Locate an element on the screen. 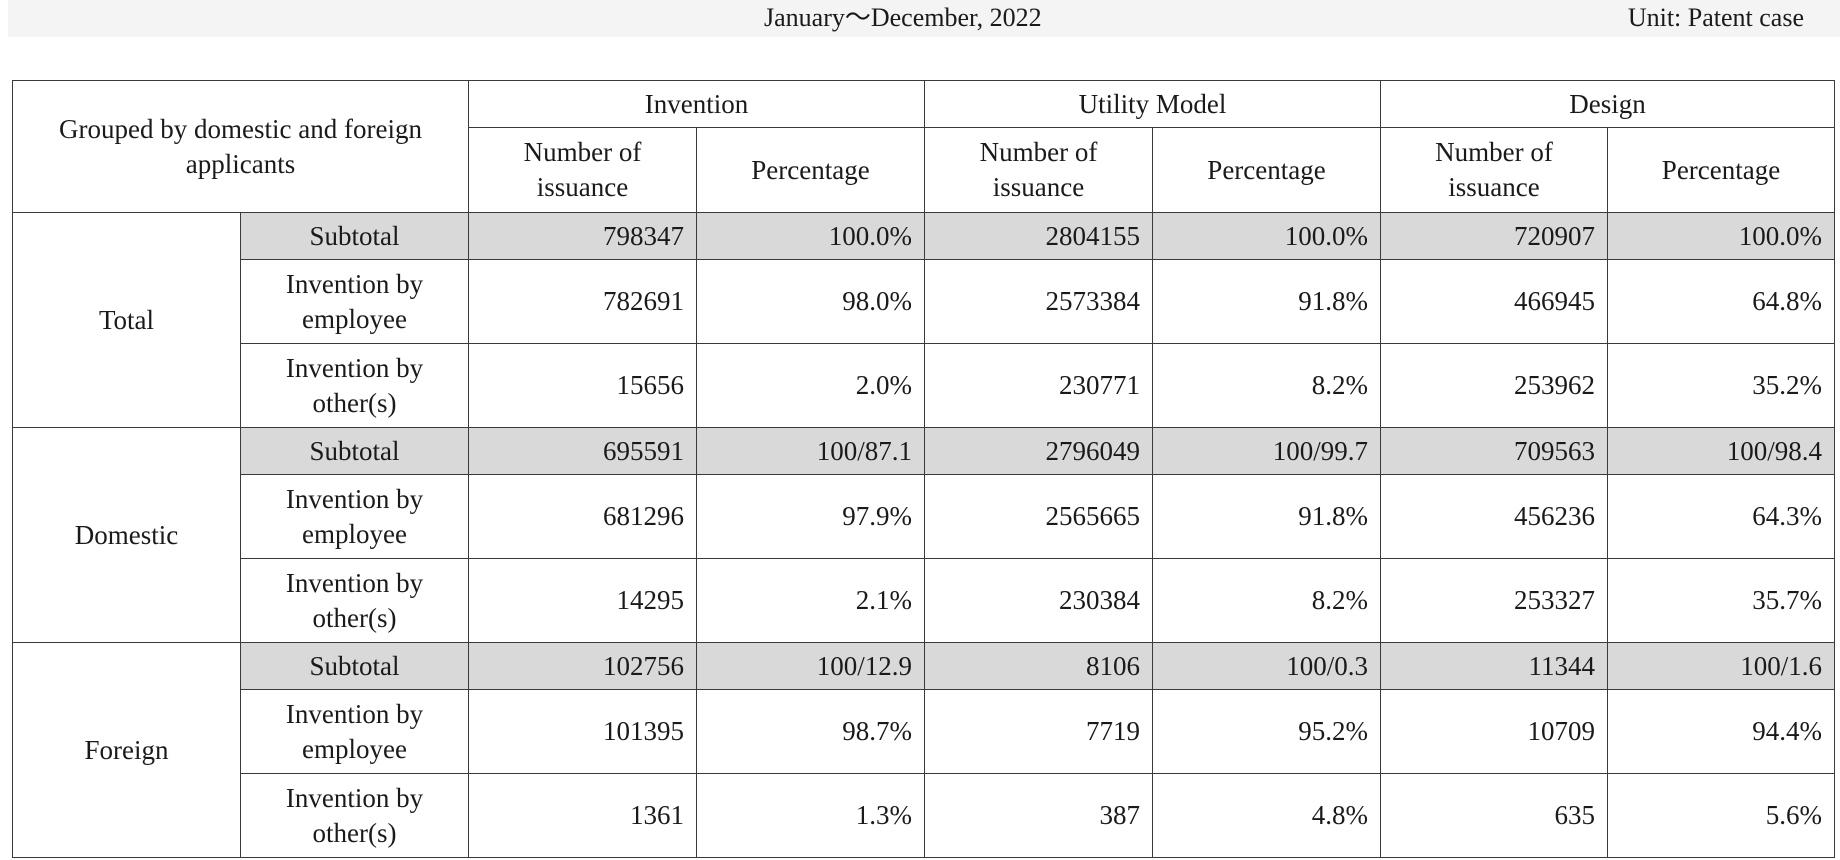 Image resolution: width=1840 pixels, height=860 pixels. group-label: Foreign is located at coordinates (126, 750).